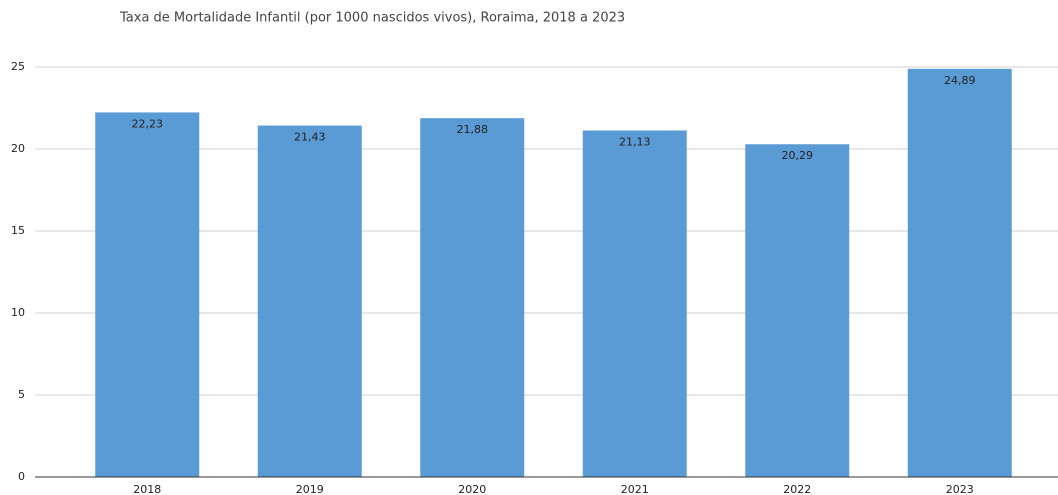 The height and width of the screenshot is (495, 1058). What do you see at coordinates (635, 489) in the screenshot?
I see `x-tick-label: 2021` at bounding box center [635, 489].